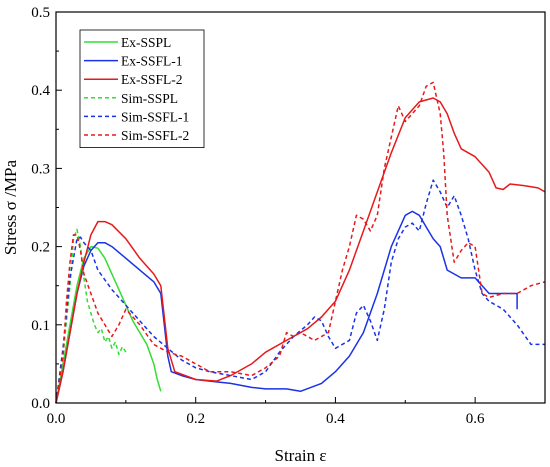 Image resolution: width=550 pixels, height=467 pixels. Describe the element at coordinates (10, 207) in the screenshot. I see `y-axis-label: Stress σ /MPa` at that location.